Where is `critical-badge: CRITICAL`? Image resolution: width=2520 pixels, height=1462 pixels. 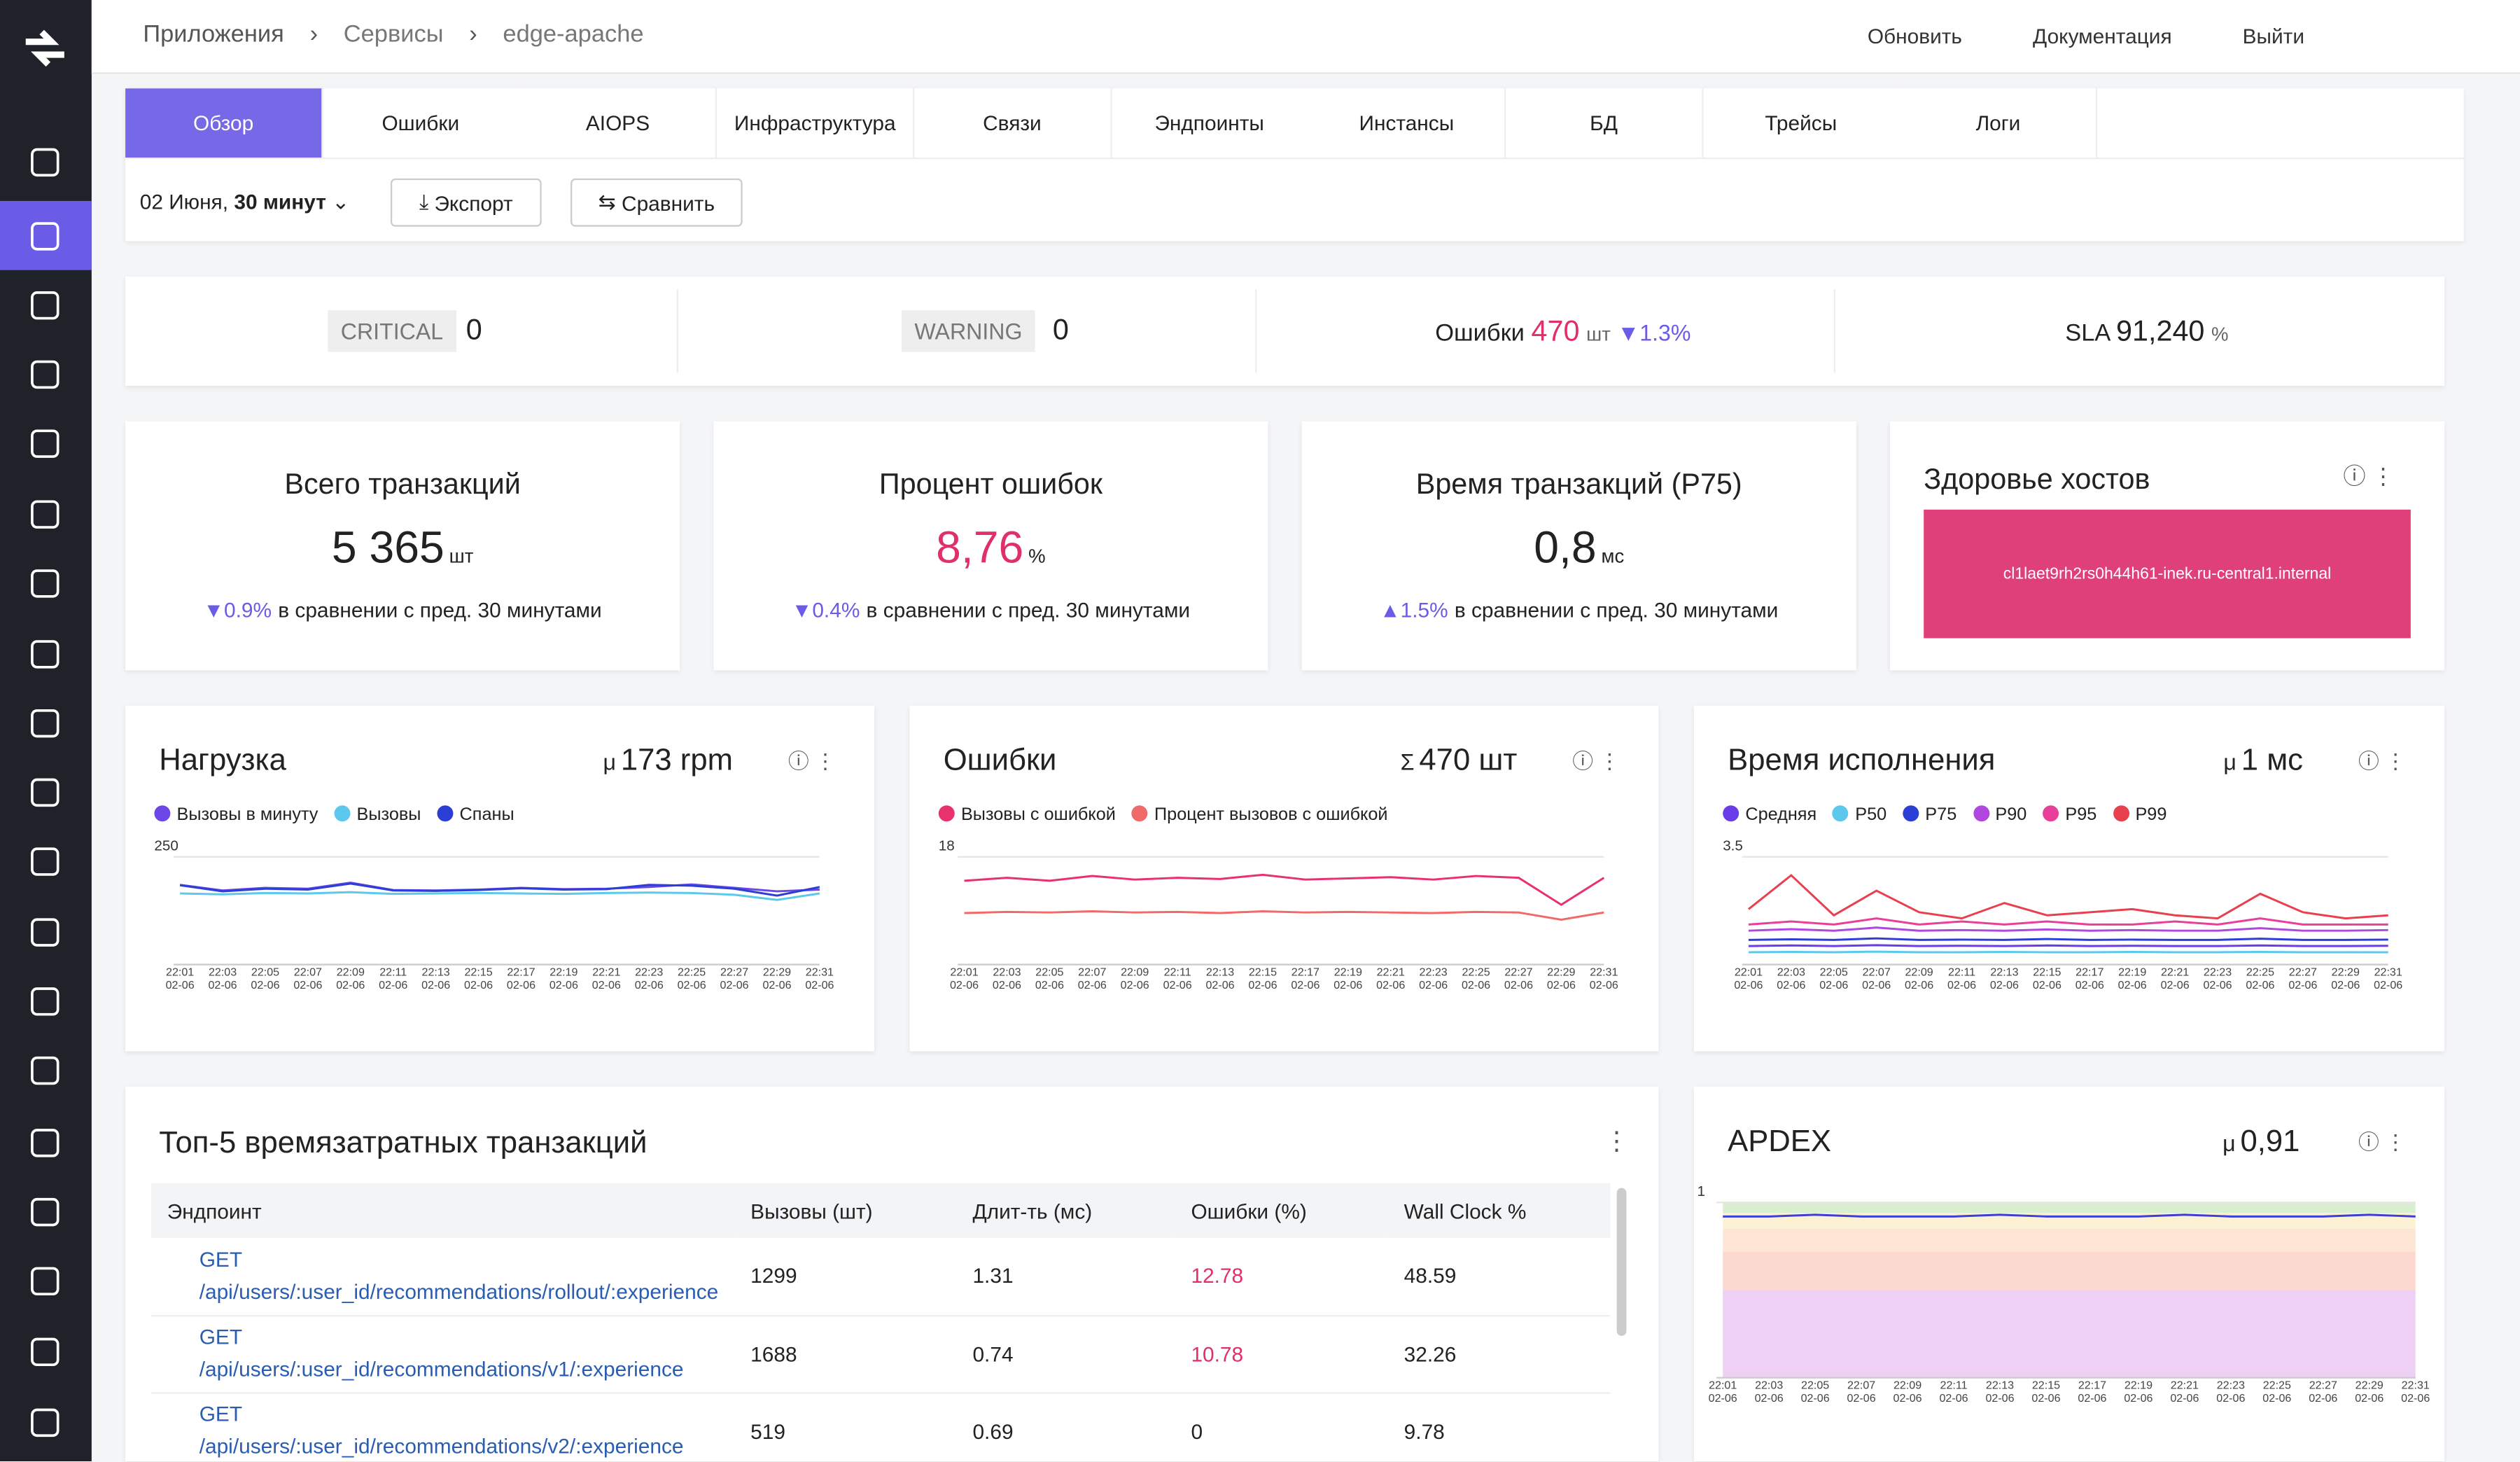
critical-badge: CRITICAL is located at coordinates (392, 331).